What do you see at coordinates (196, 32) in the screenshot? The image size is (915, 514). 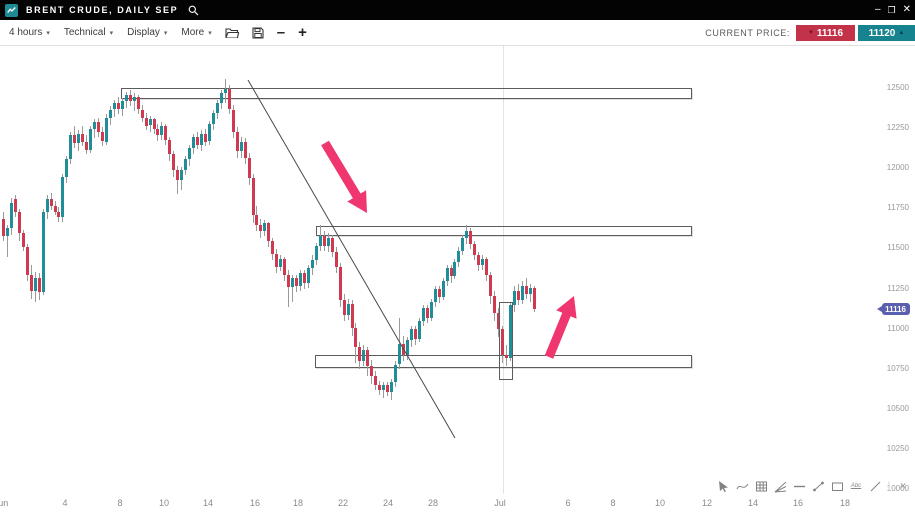 I see `more-dropdown: More ▾` at bounding box center [196, 32].